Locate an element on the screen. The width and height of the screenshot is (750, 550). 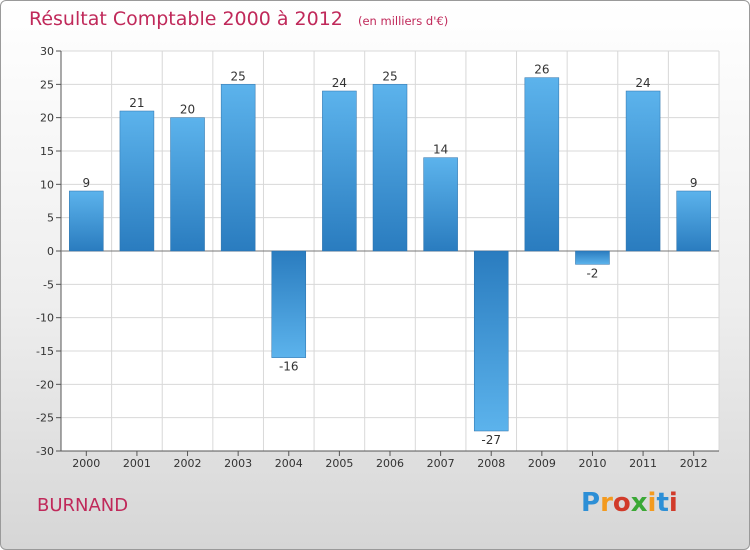
y-tick-label: 20 is located at coordinates (47, 118).